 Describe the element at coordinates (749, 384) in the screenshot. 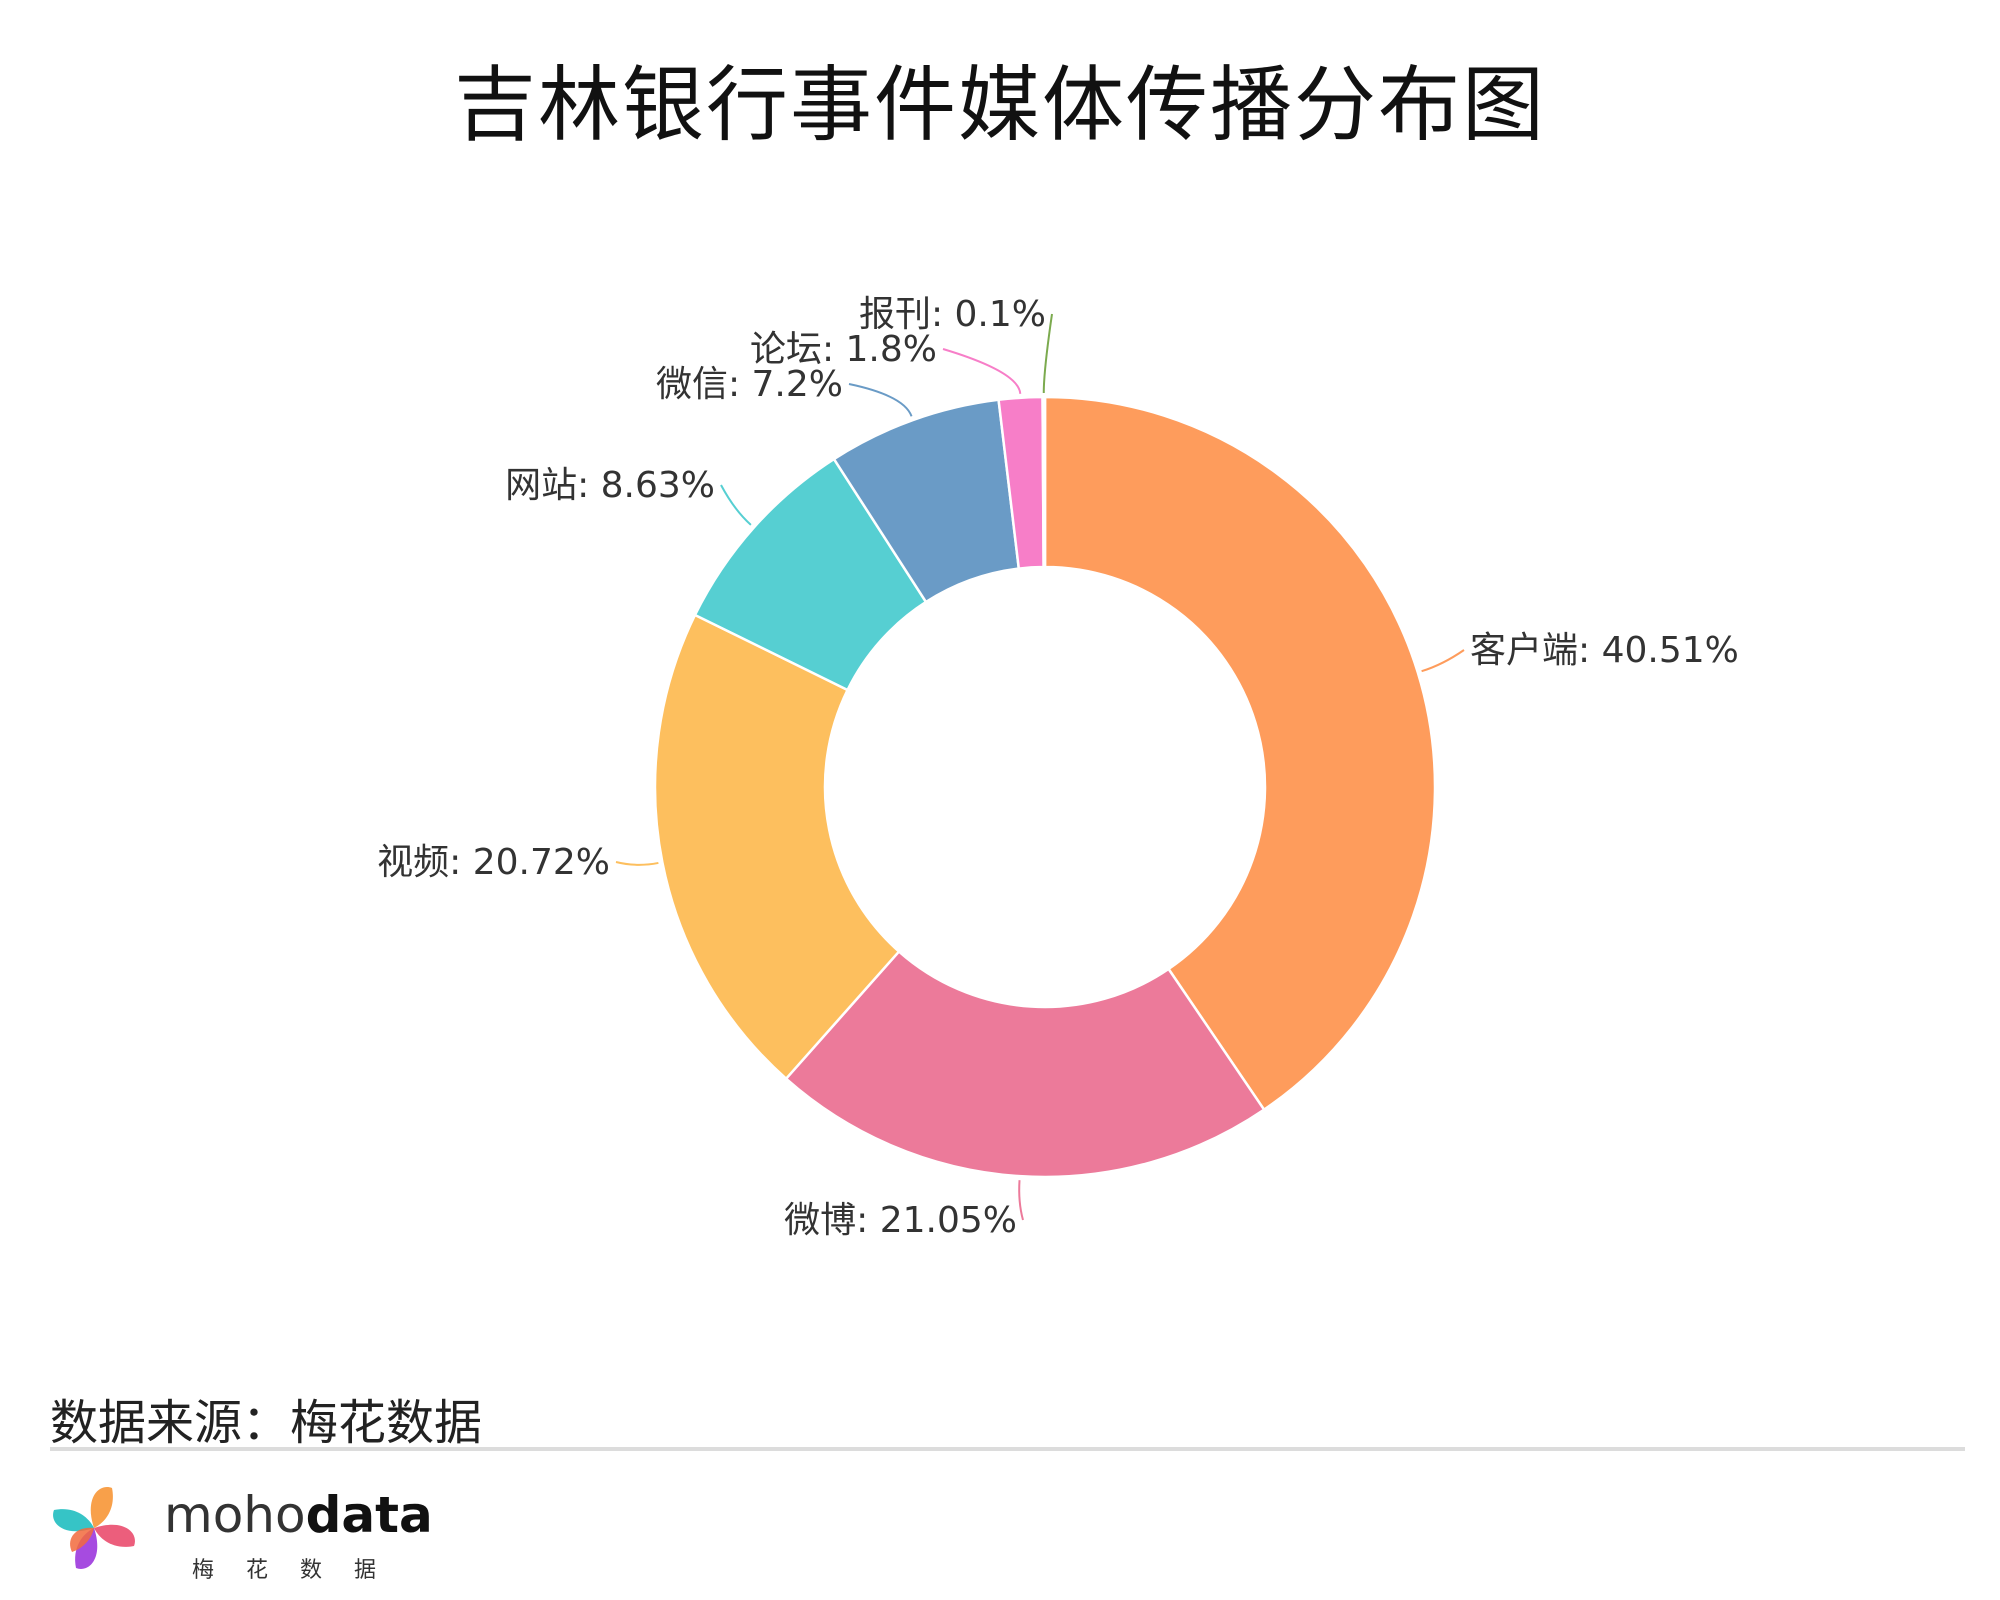

I see `slice-label-微信: 微信: 7.2%` at that location.